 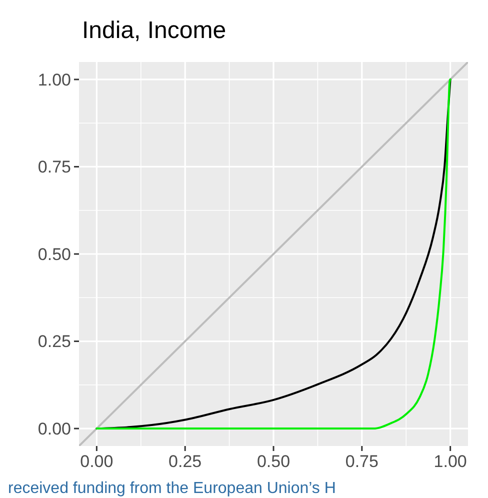 I want to click on y-tick-label: 0.50, so click(x=54, y=254).